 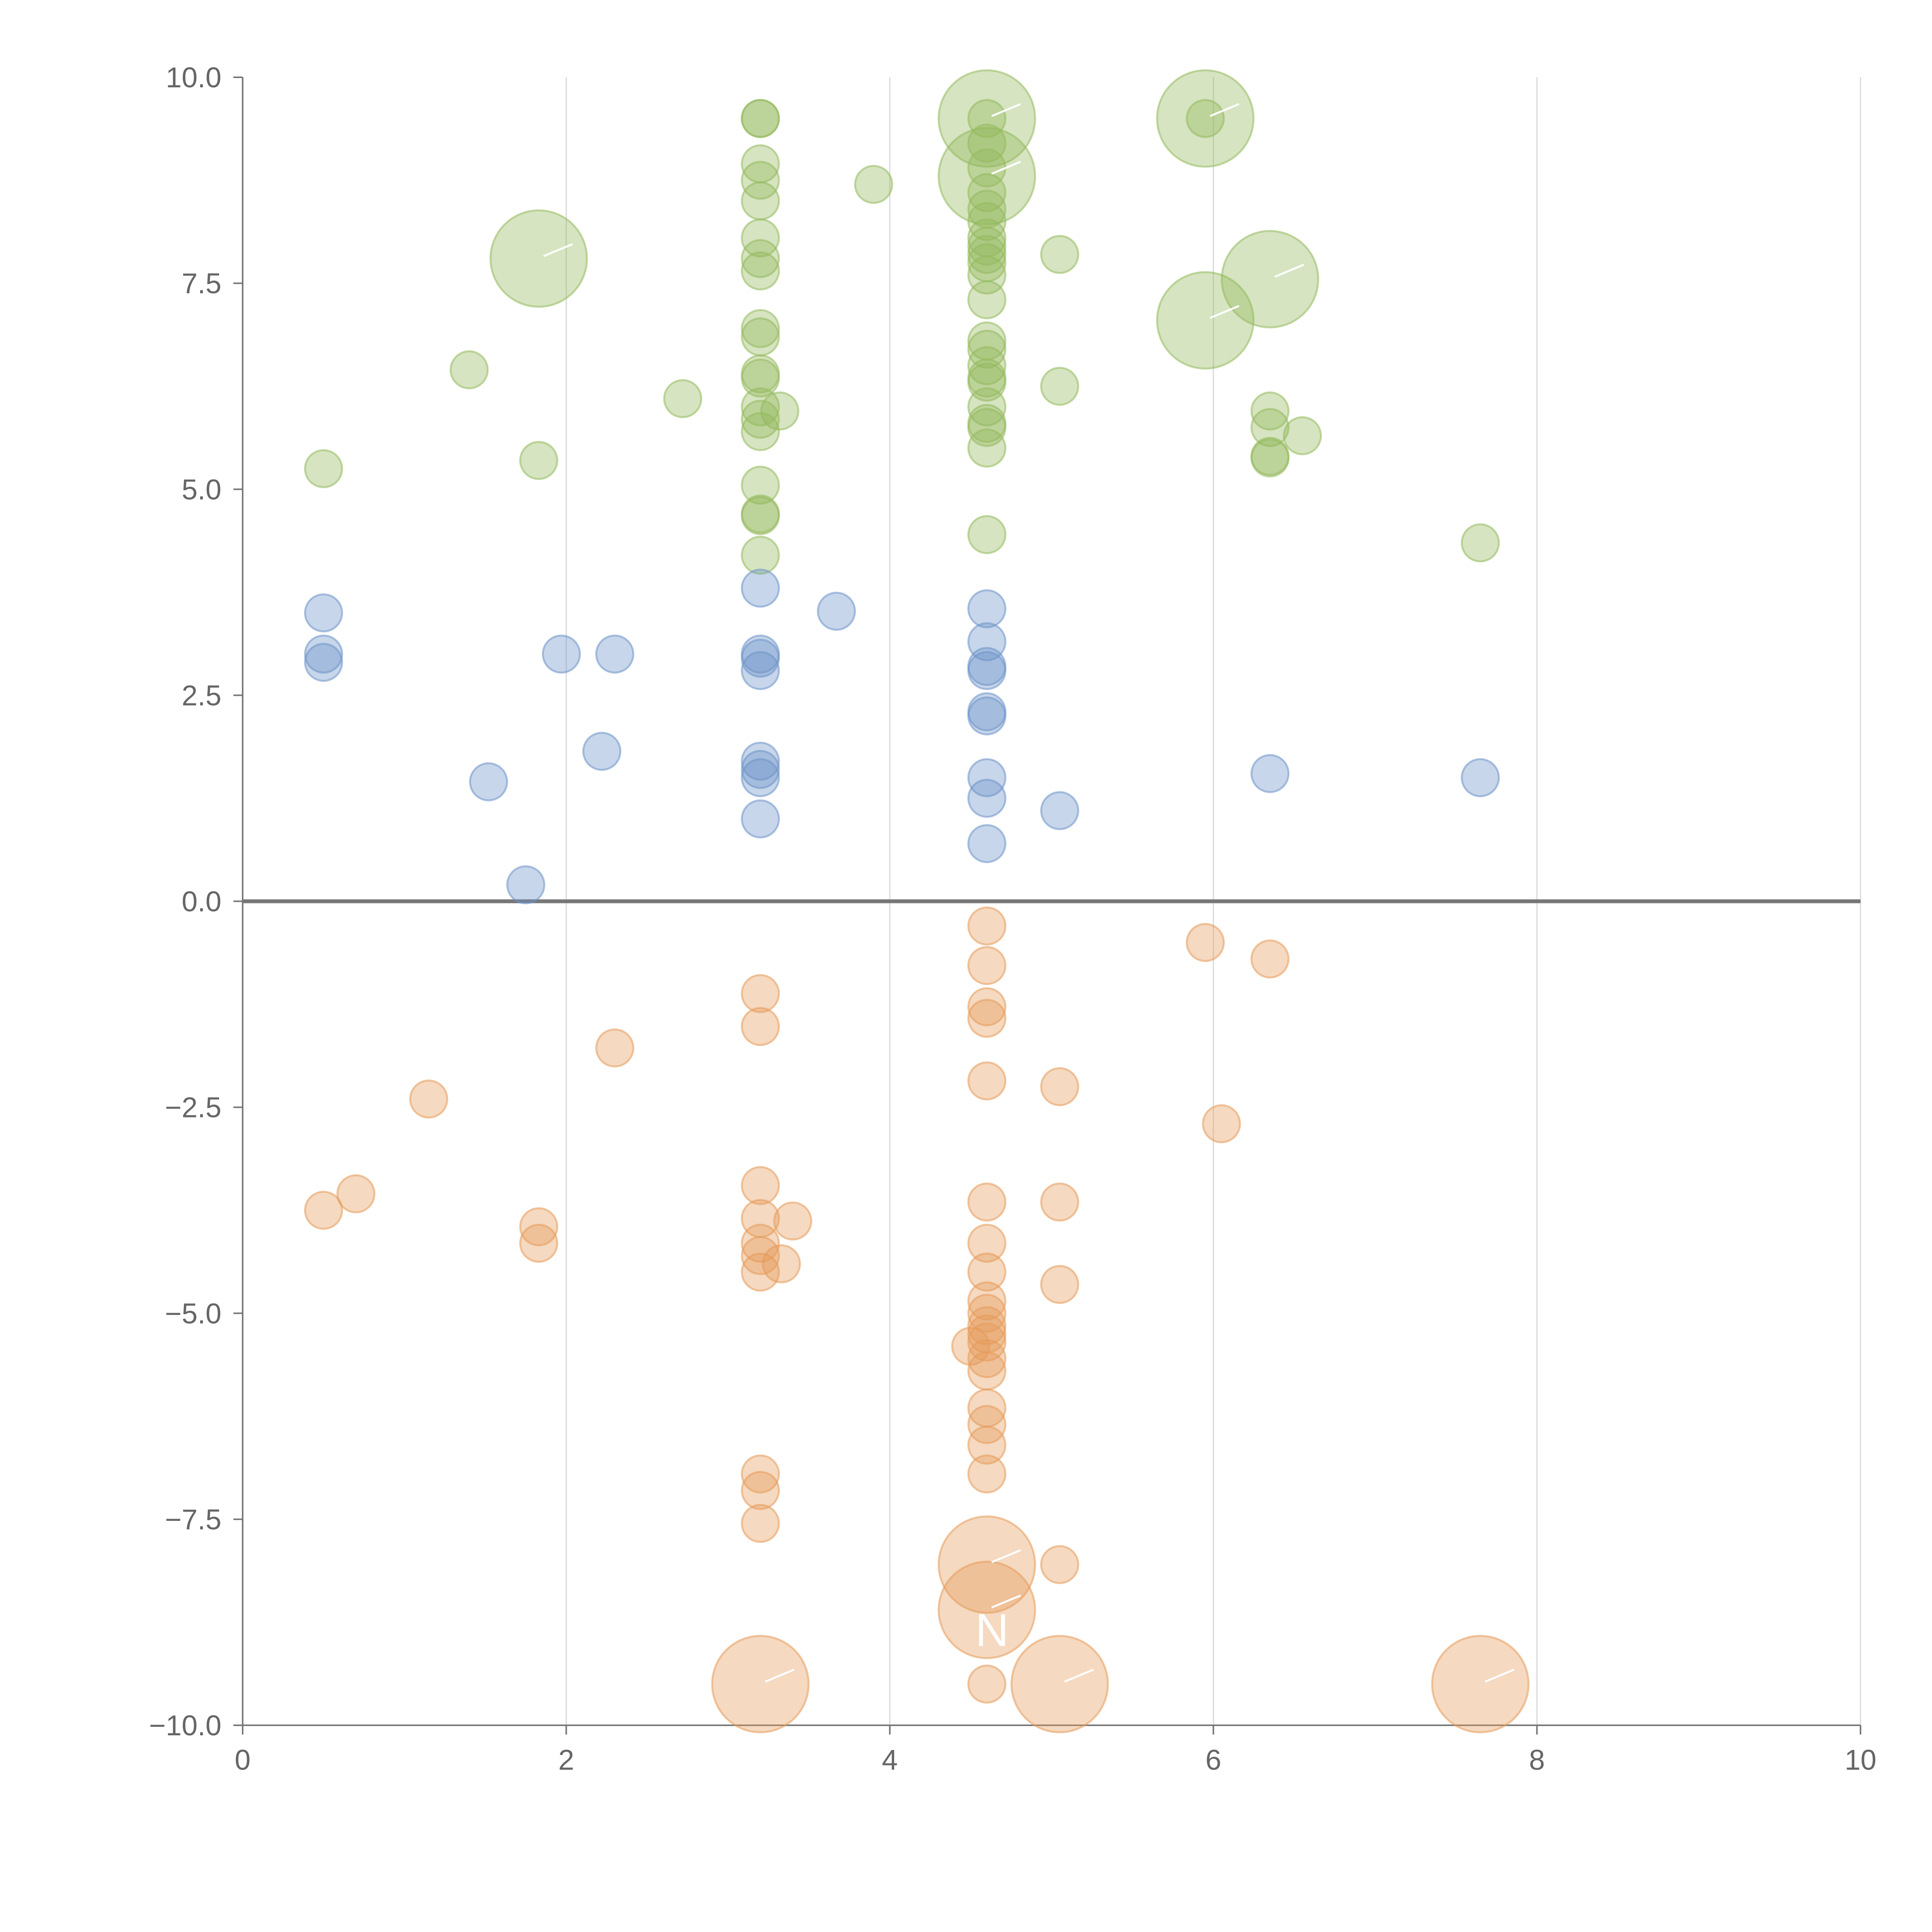 What do you see at coordinates (202, 695) in the screenshot?
I see `y-tick-label: 2.5` at bounding box center [202, 695].